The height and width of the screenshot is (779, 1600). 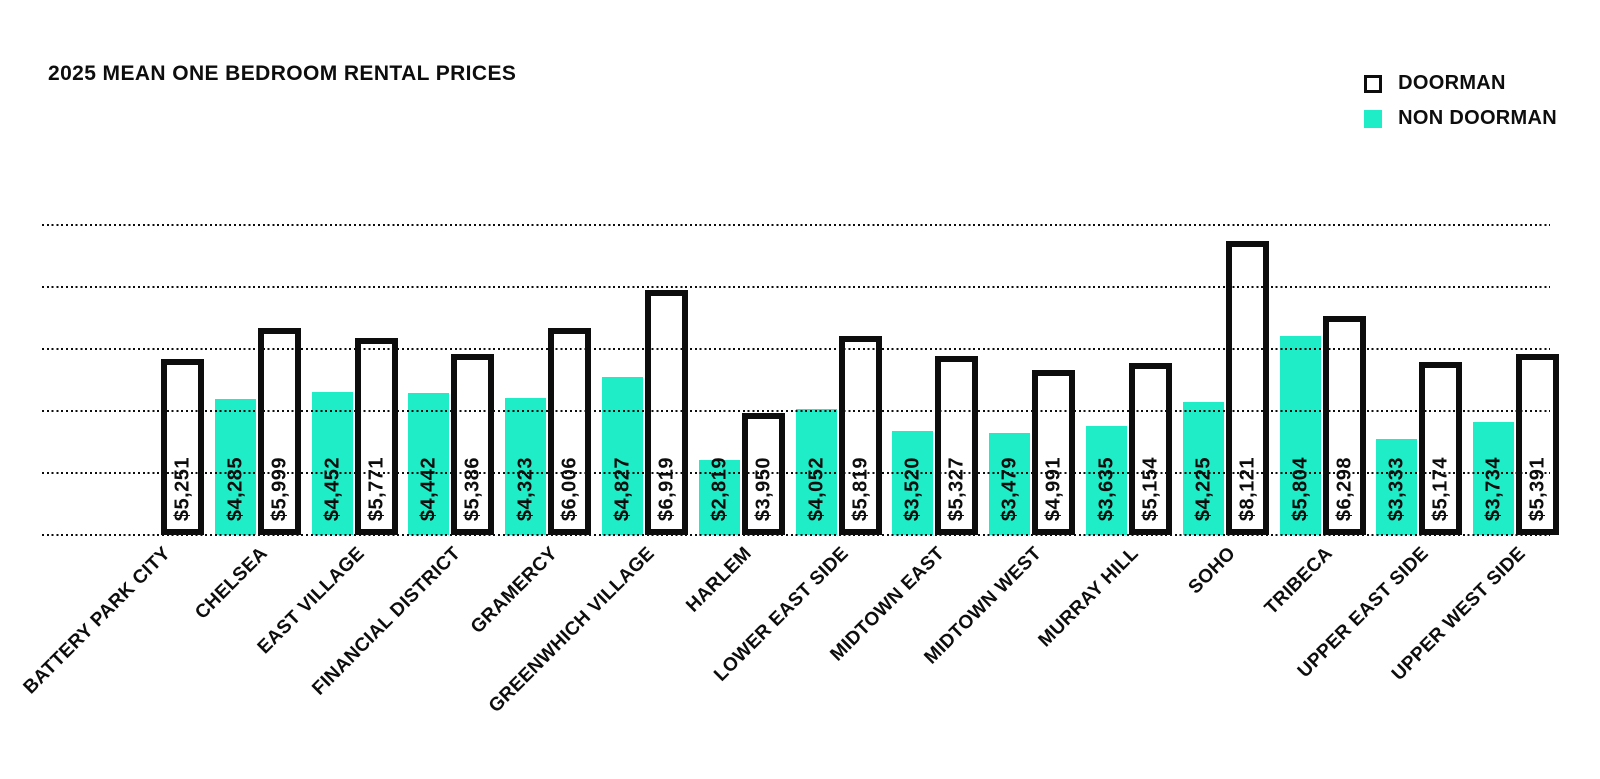 I want to click on bar-value-label: $4,442, so click(x=428, y=488).